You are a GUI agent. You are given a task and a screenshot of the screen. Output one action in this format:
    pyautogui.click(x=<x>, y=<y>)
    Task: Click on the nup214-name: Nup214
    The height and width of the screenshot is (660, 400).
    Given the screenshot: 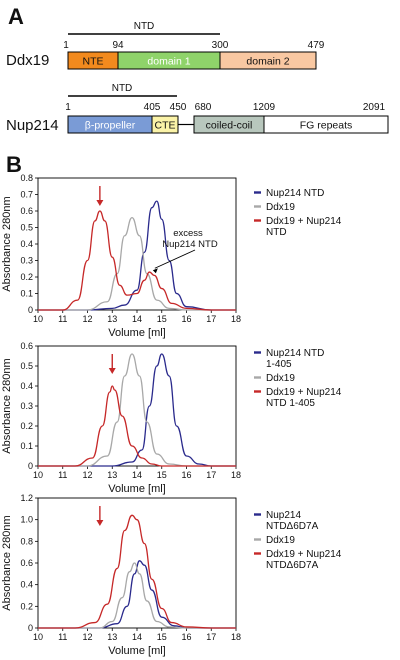 What is the action you would take?
    pyautogui.click(x=32, y=125)
    